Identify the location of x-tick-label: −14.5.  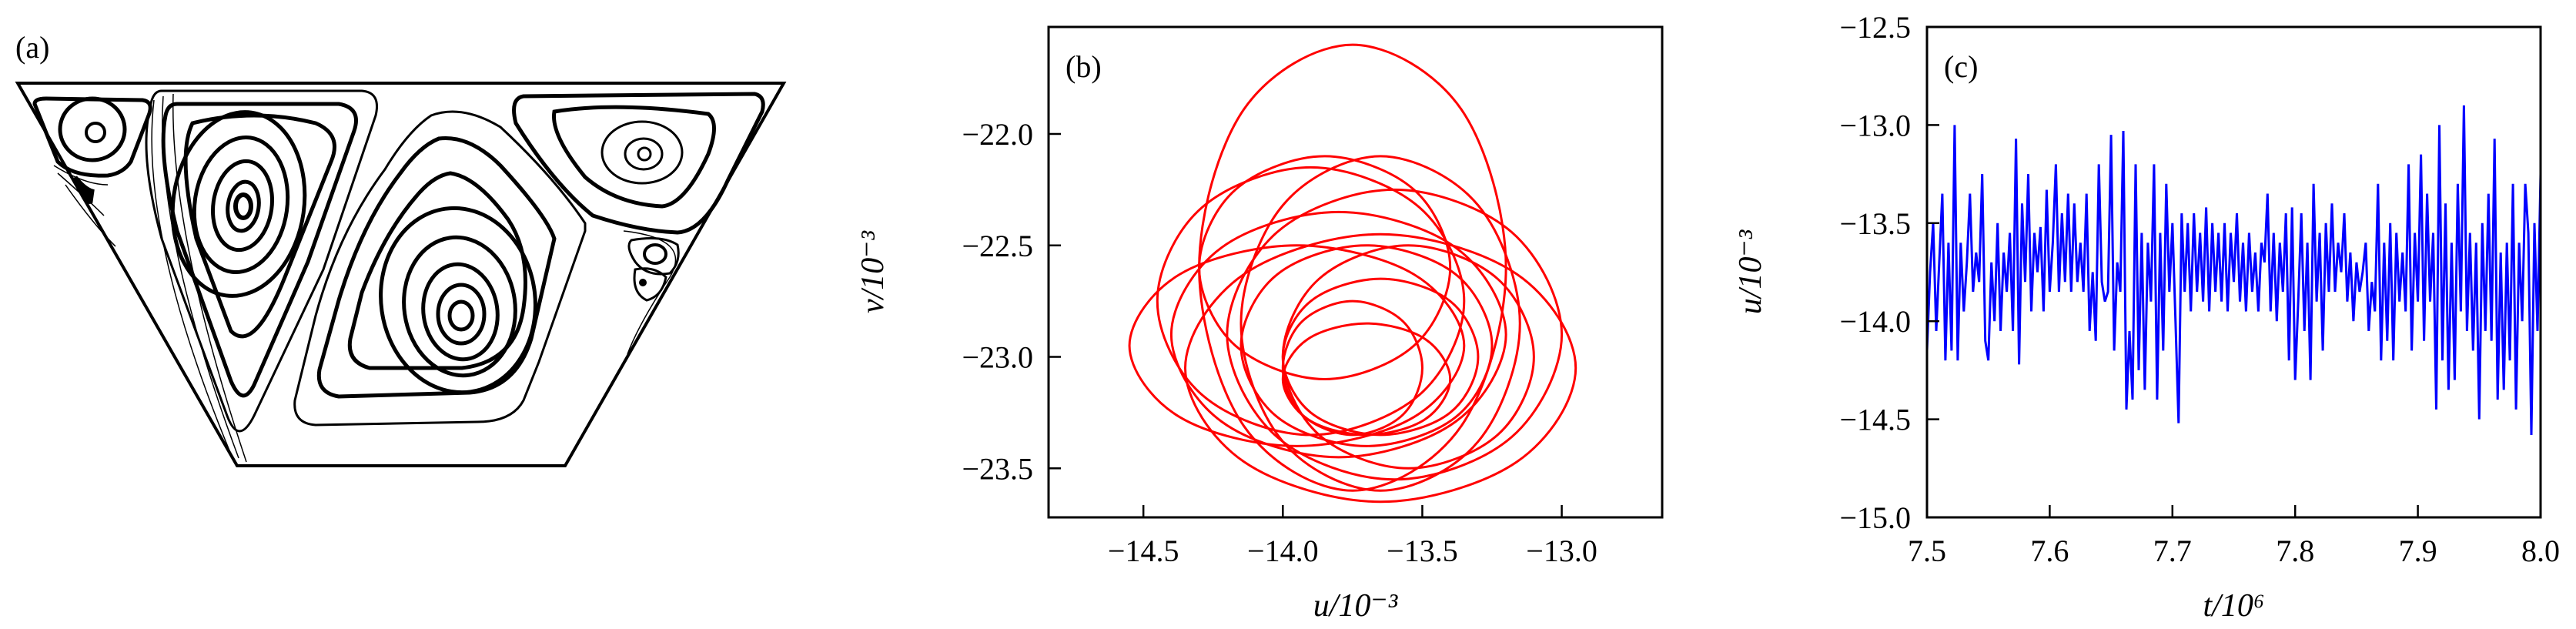
(1144, 551).